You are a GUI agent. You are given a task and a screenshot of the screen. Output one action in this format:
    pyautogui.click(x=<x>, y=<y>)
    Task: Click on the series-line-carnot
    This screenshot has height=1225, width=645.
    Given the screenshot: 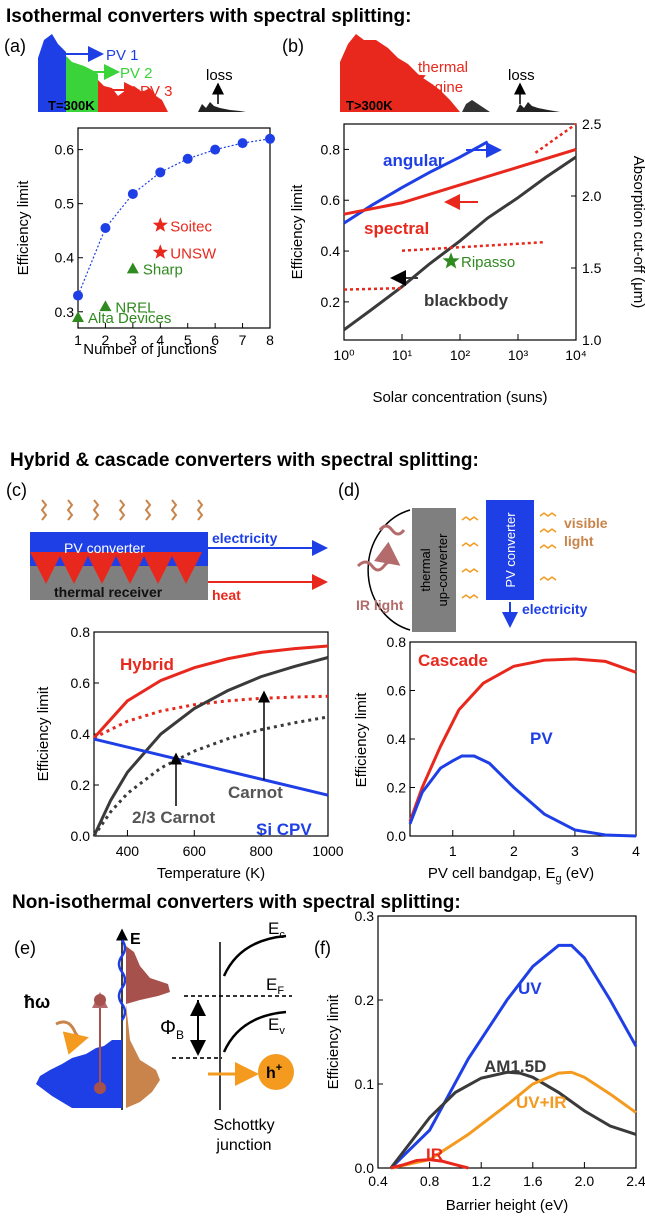 What is the action you would take?
    pyautogui.click(x=210, y=746)
    